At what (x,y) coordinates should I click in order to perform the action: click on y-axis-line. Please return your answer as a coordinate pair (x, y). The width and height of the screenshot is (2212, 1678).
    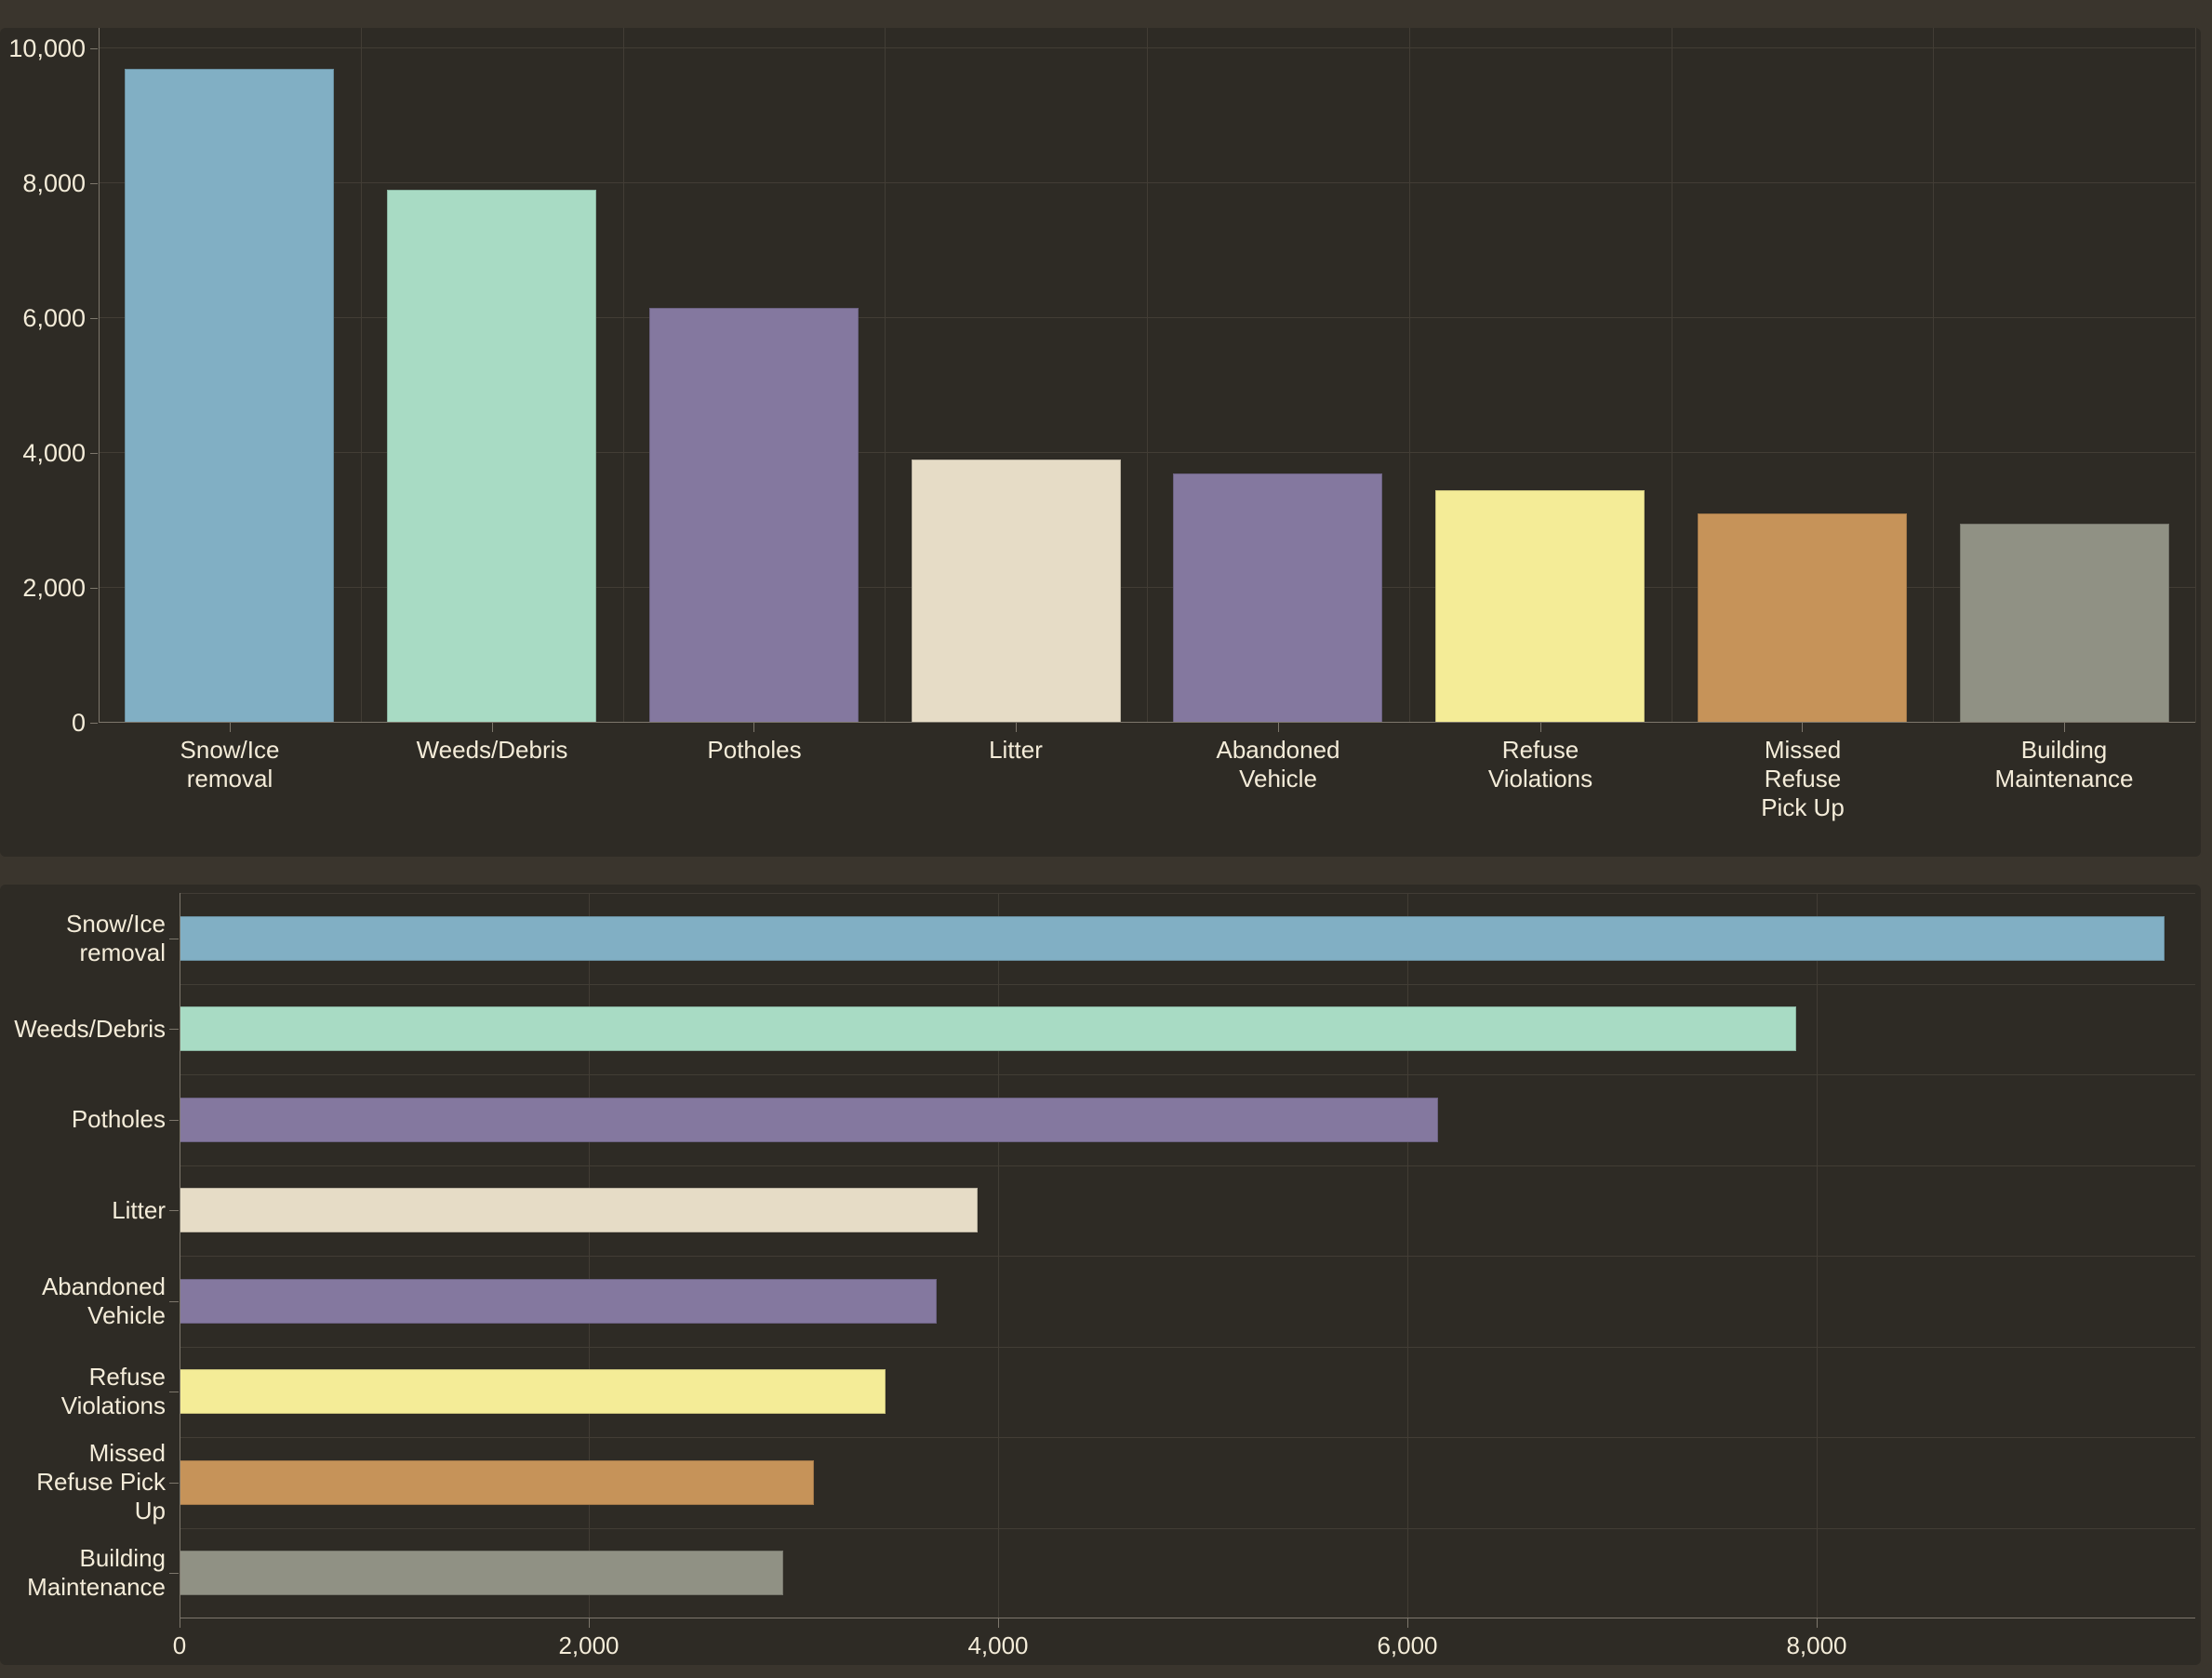
    Looking at the image, I should click on (99, 375).